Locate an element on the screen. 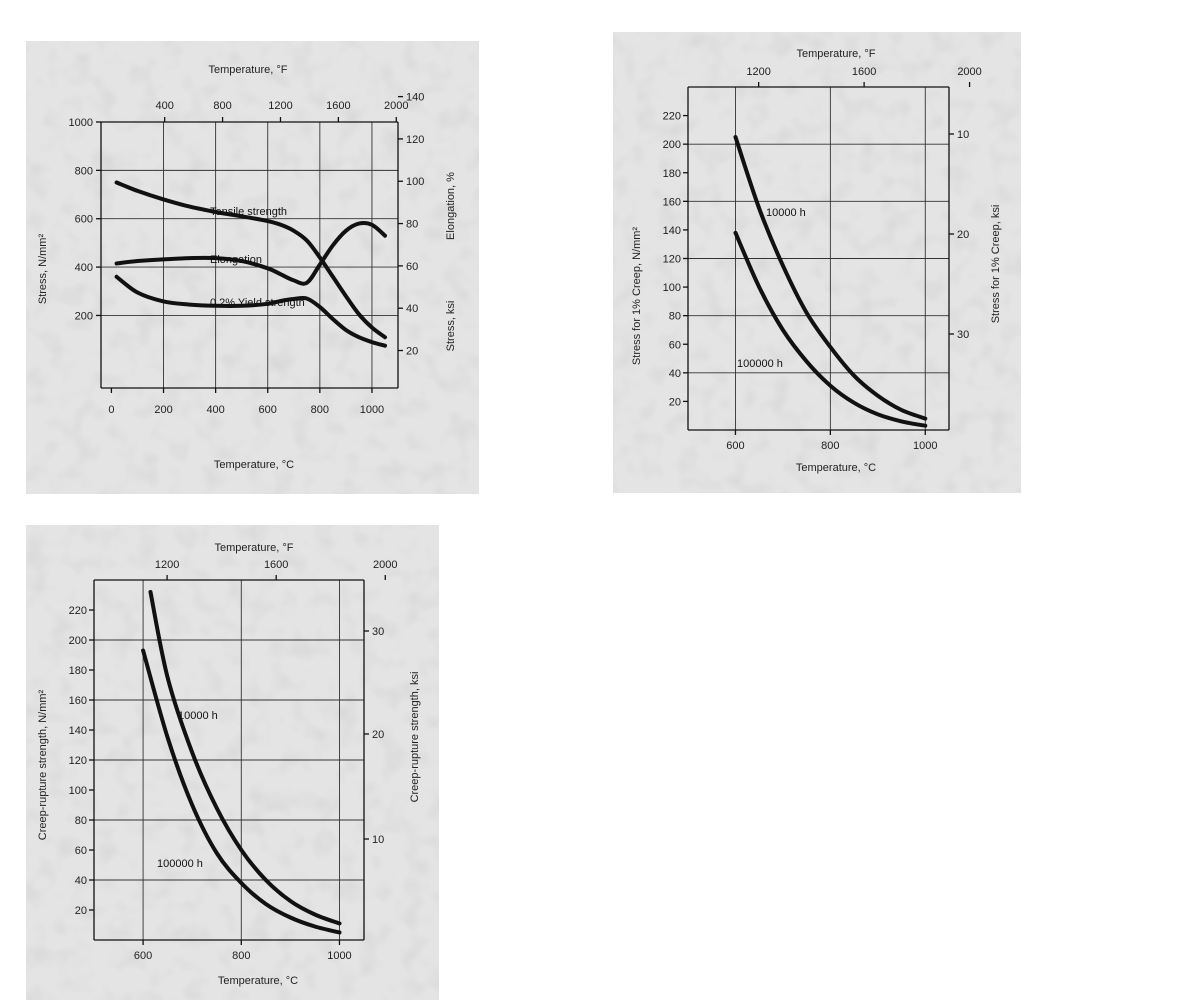 This screenshot has width=1200, height=1000. left-axis-label: Stress for 1% Creep, N/mm² is located at coordinates (637, 296).